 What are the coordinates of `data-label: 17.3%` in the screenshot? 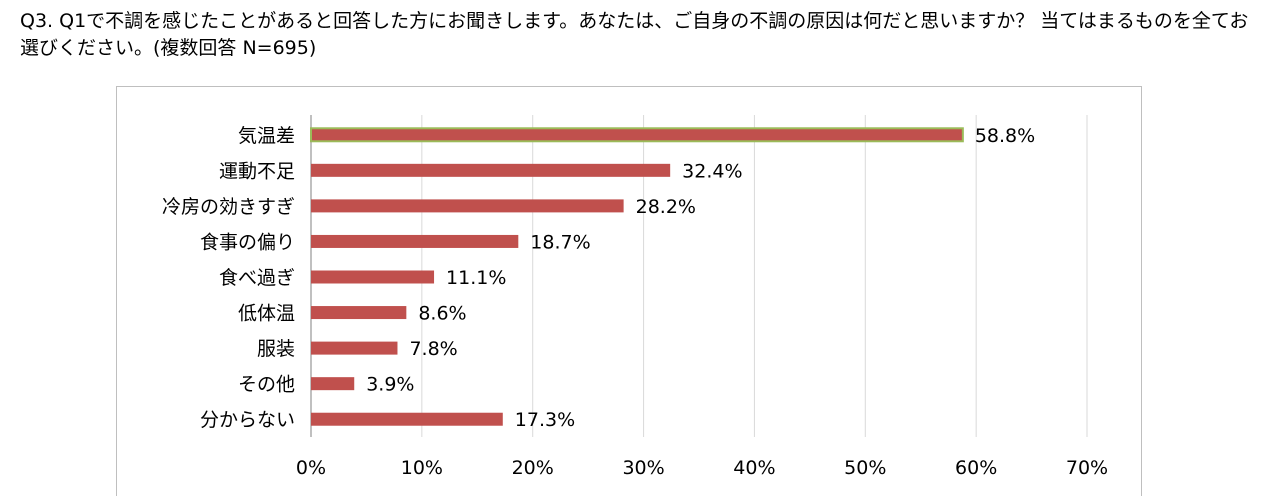 It's located at (545, 420).